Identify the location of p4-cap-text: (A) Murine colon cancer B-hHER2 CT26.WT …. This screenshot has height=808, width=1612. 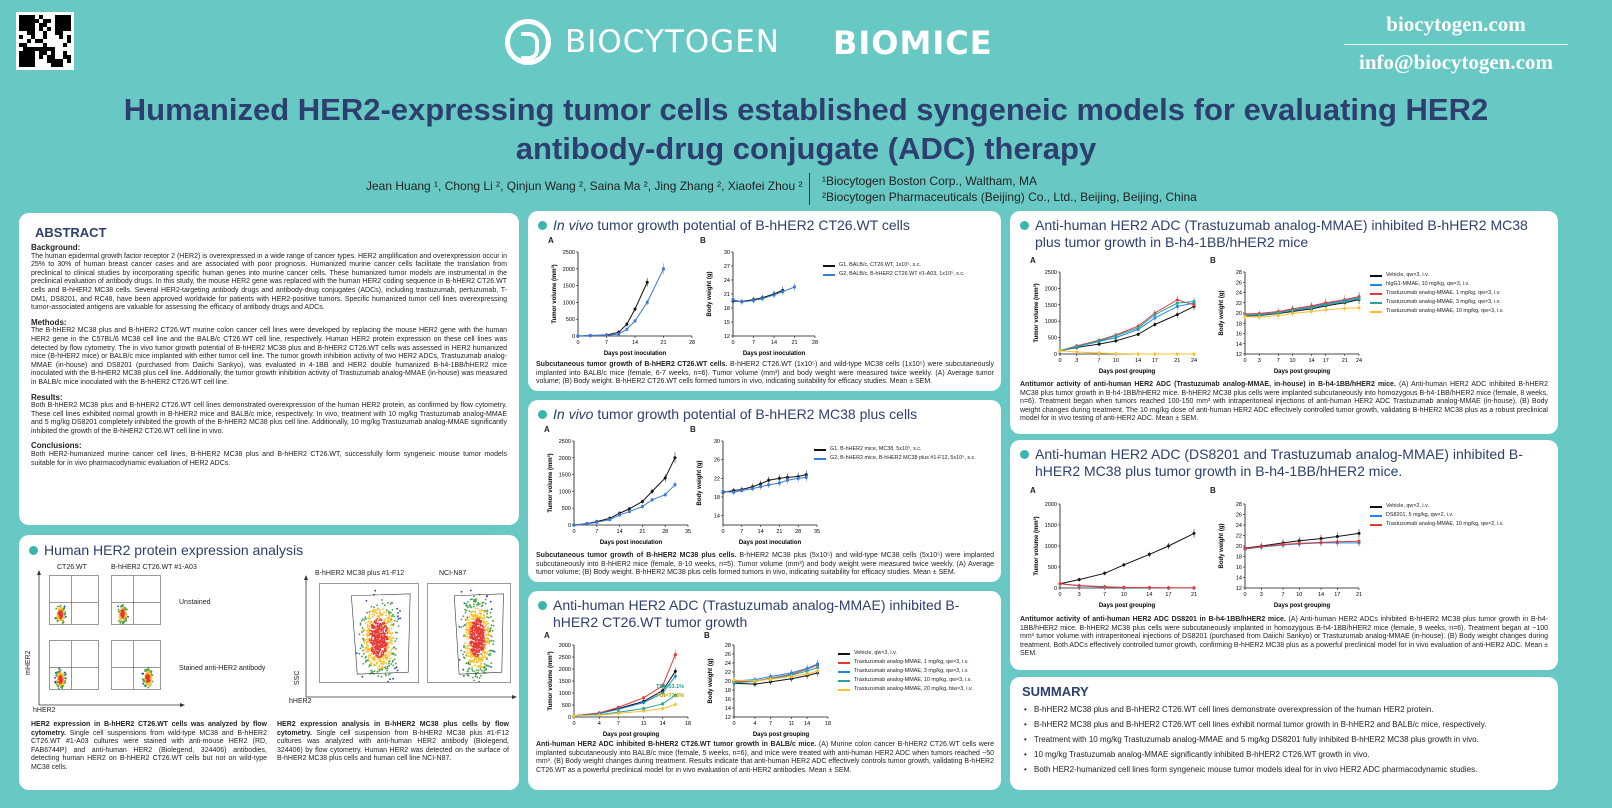
(765, 757).